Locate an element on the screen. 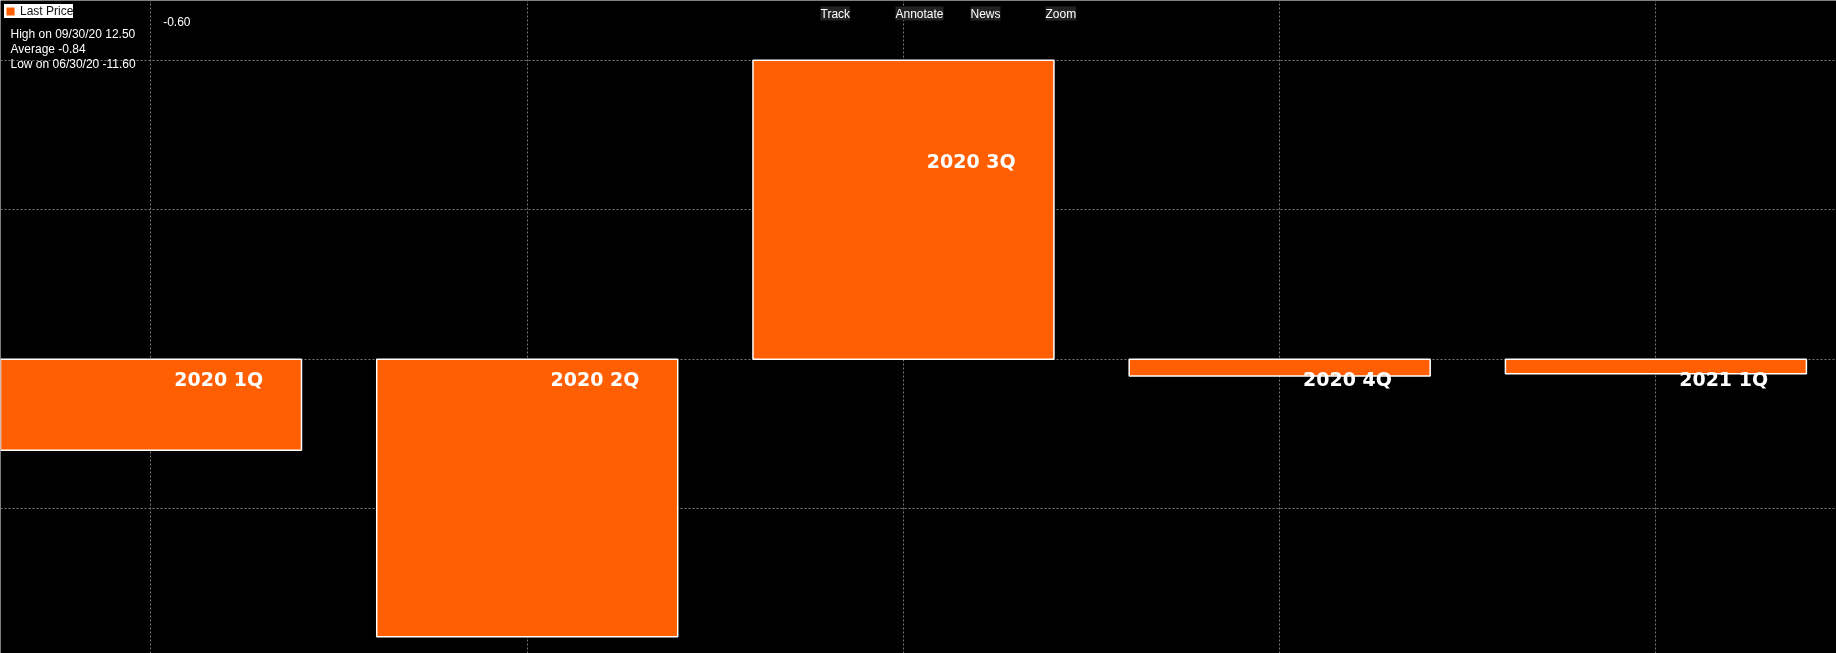 Image resolution: width=1836 pixels, height=653 pixels. text: Annotate is located at coordinates (919, 13).